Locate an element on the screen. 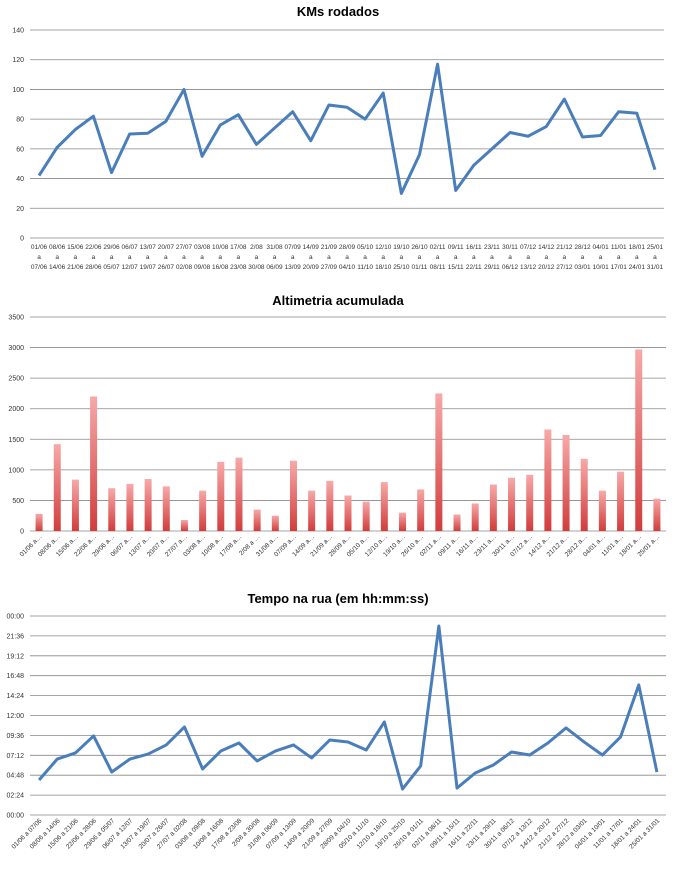  y-tick-label: 19:12 is located at coordinates (15, 656).